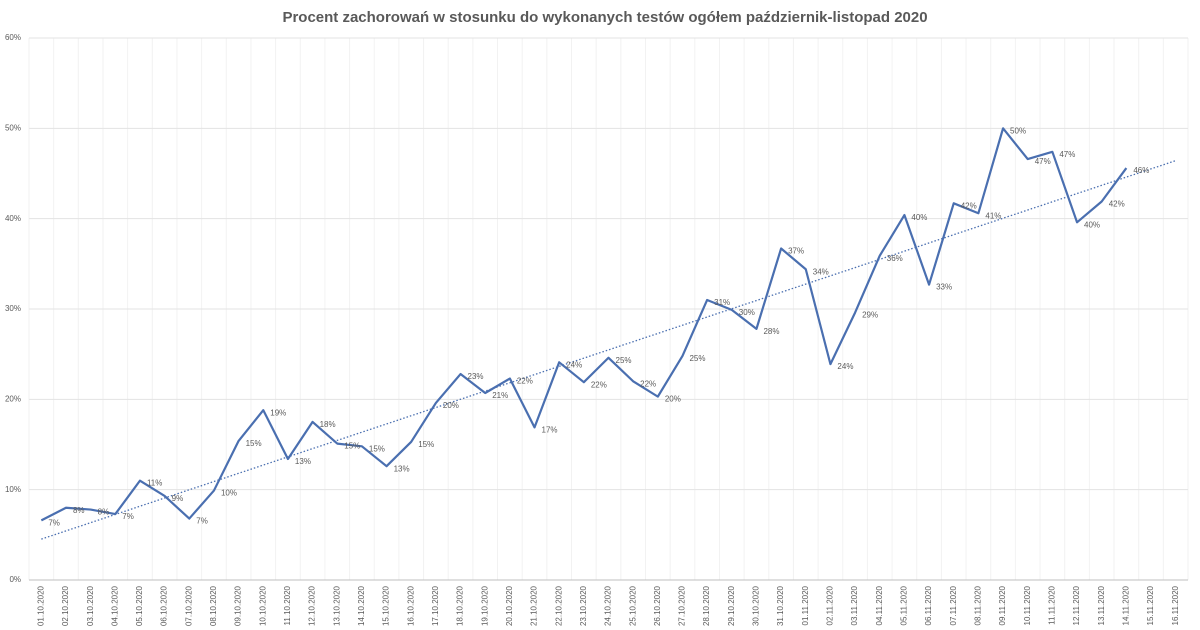 This screenshot has height=630, width=1200. Describe the element at coordinates (805, 605) in the screenshot. I see `x-tick-label: 01.11.2020` at that location.